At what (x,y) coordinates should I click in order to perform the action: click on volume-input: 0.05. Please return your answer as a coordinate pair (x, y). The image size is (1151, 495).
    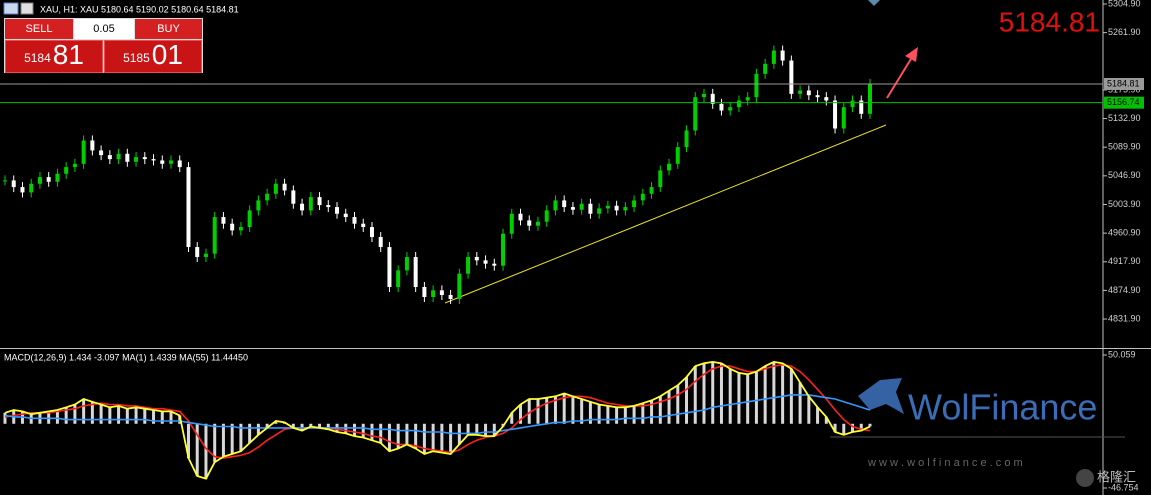
    Looking at the image, I should click on (104, 29).